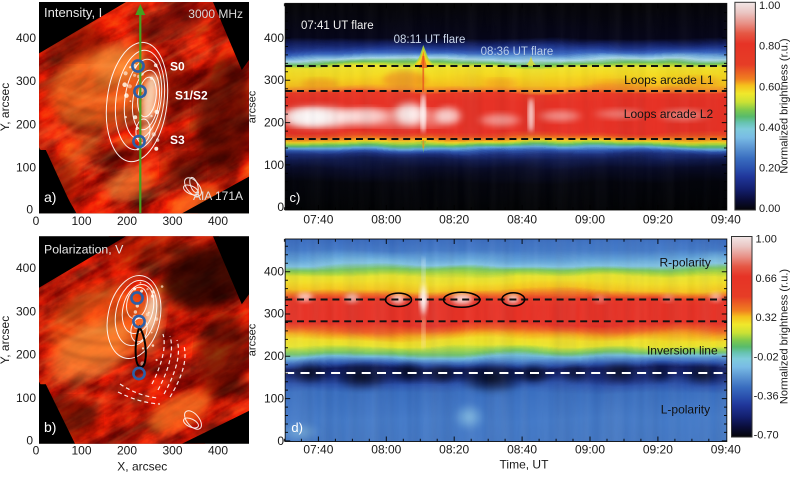 The height and width of the screenshot is (479, 800). Describe the element at coordinates (50, 197) in the screenshot. I see `svg-text: a)` at that location.